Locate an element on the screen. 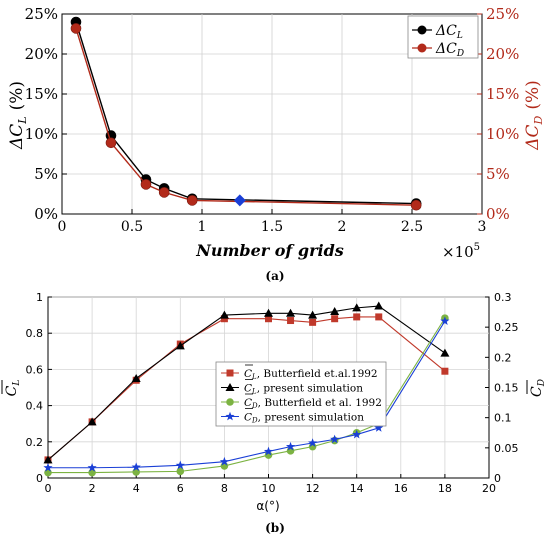  x-tick-label: 2 is located at coordinates (92, 488).